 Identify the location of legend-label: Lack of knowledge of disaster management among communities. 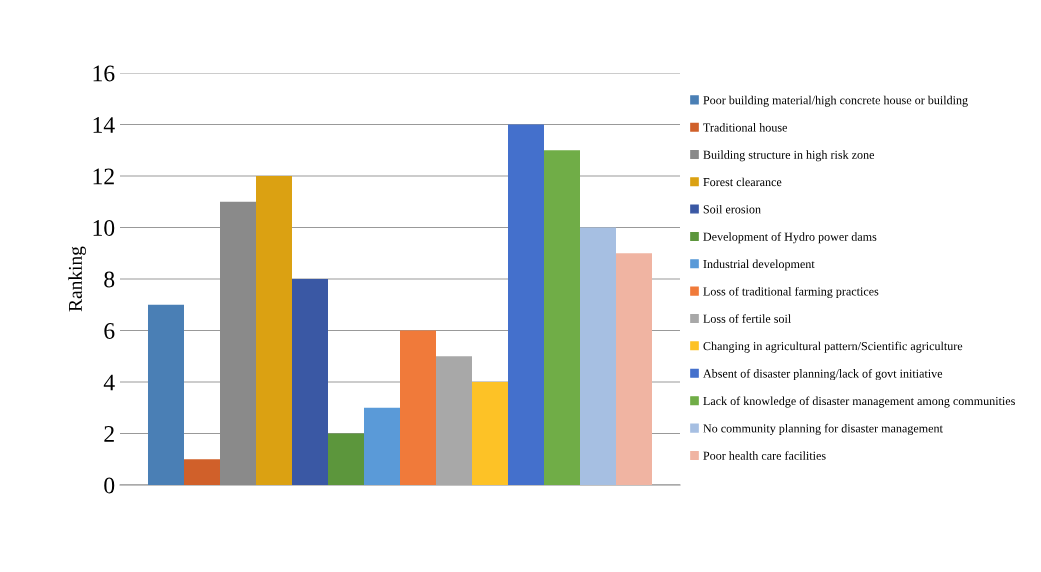
(859, 402).